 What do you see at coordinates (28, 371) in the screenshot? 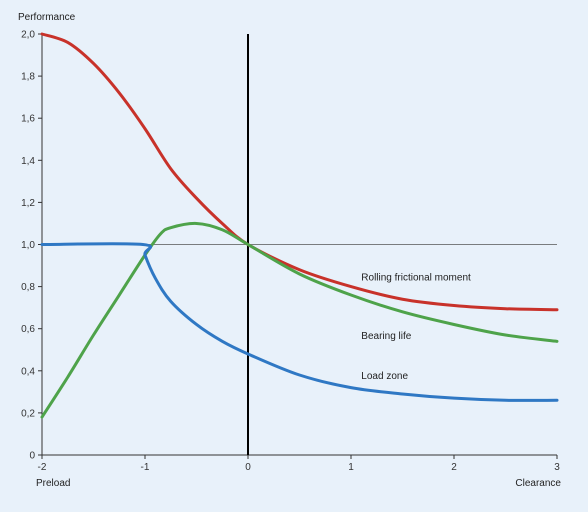
I see `y-tick-label: 0,4` at bounding box center [28, 371].